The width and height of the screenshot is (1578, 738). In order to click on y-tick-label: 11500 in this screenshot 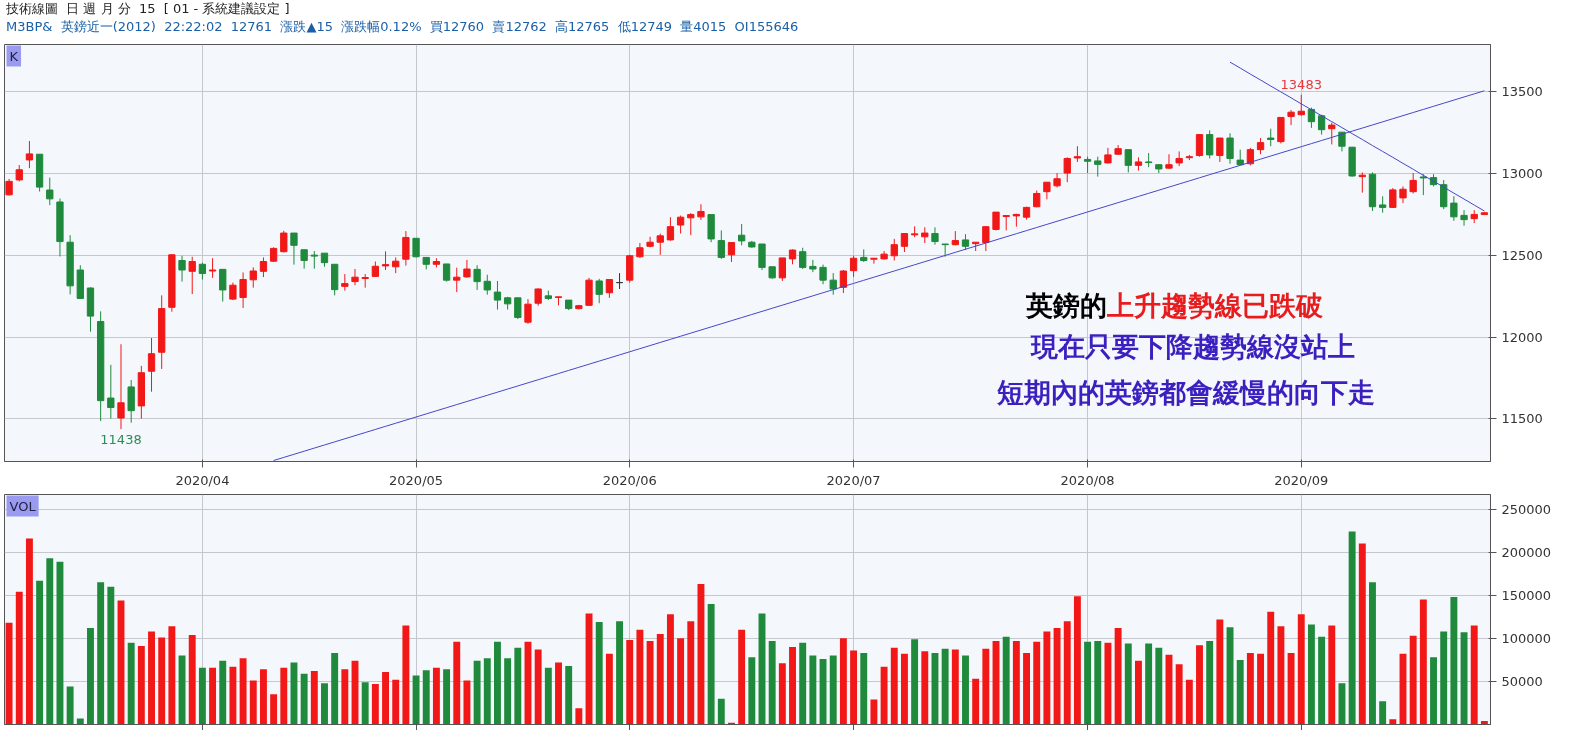, I will do `click(1522, 419)`.